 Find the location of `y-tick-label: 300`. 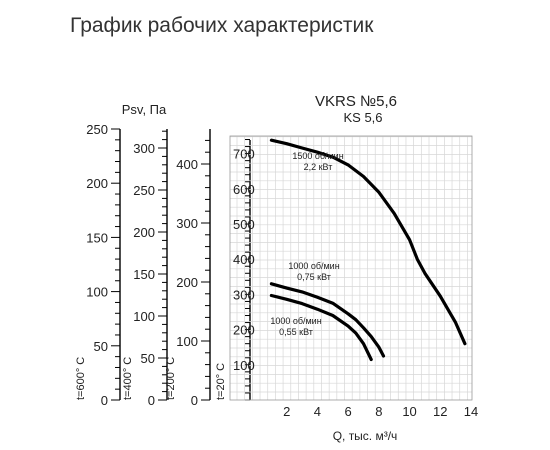

y-tick-label: 300 is located at coordinates (244, 294).